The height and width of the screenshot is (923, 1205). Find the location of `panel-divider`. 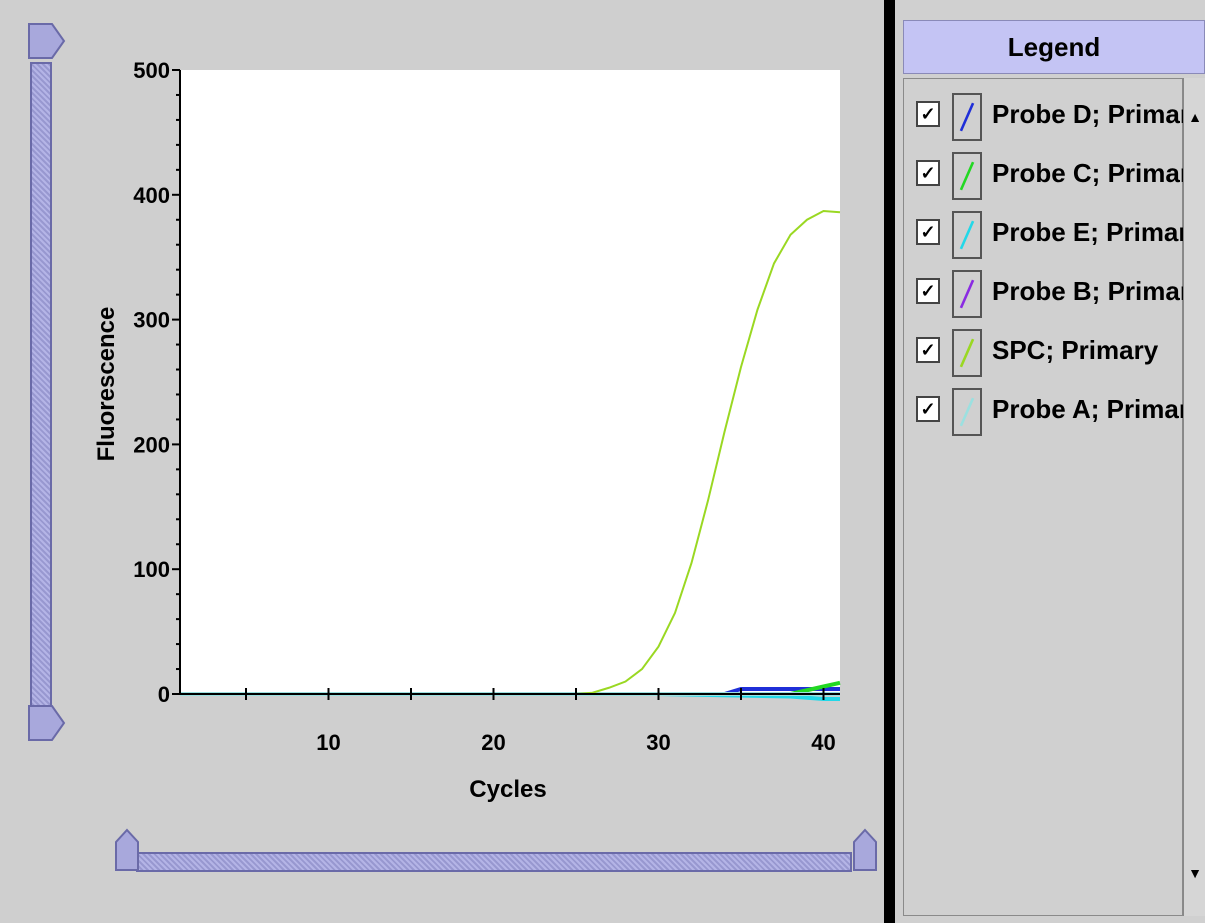

panel-divider is located at coordinates (889, 461).